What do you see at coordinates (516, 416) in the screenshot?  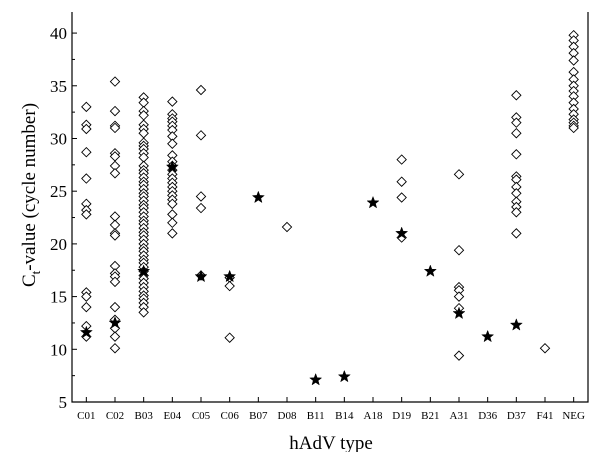 I see `x-tick-label: D37` at bounding box center [516, 416].